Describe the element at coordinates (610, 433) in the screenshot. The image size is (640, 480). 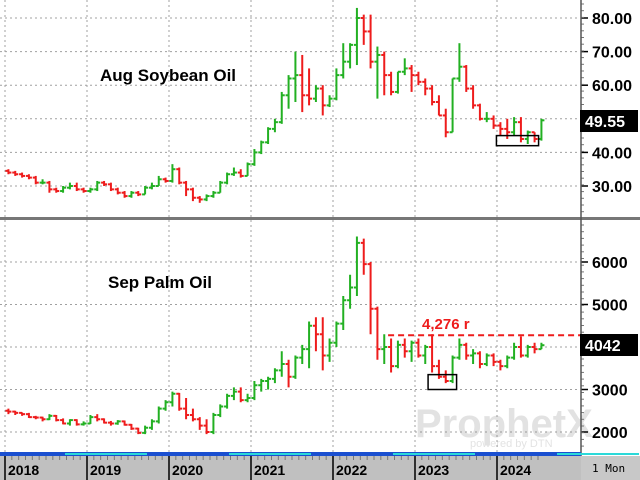
I see `price-tick-label: 2000` at that location.